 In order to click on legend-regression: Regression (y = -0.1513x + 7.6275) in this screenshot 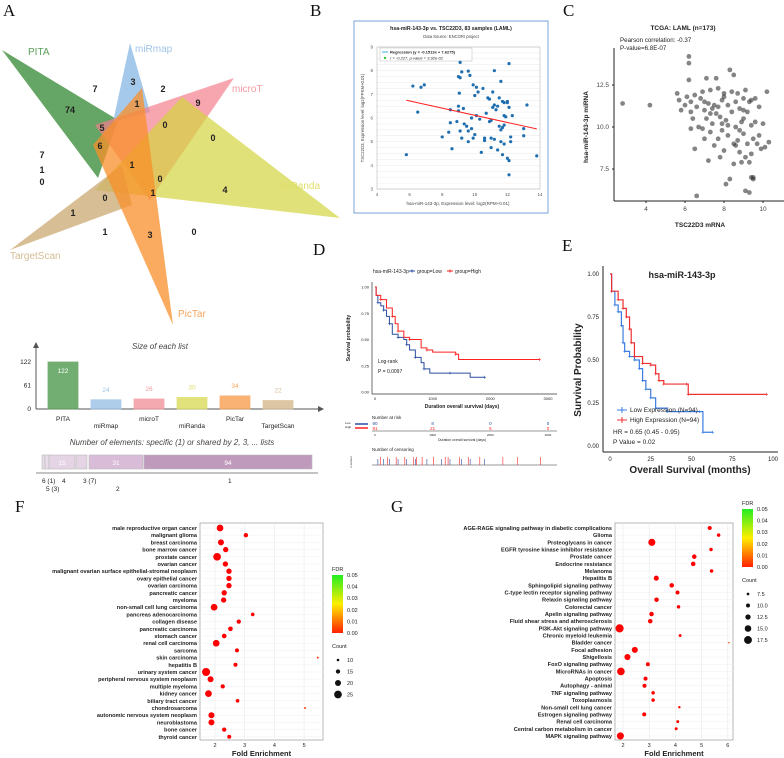, I will do `click(423, 52)`.